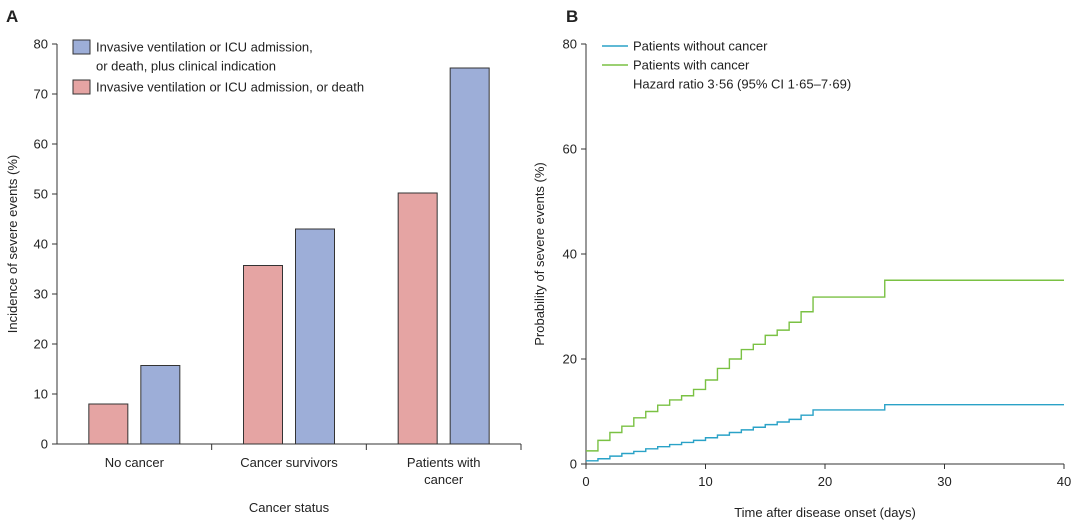  I want to click on a-y-tick-label: 30, so click(41, 294).